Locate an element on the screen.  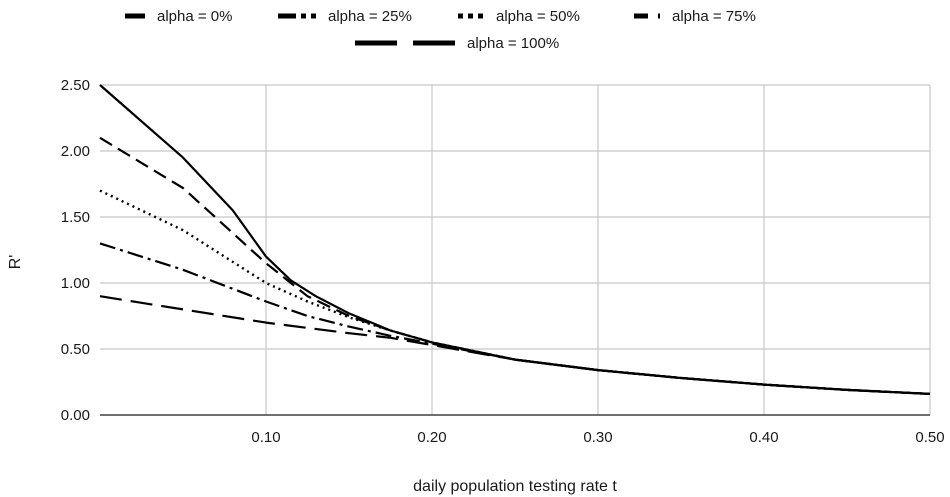
legend-item: alpha = 75% is located at coordinates (695, 16).